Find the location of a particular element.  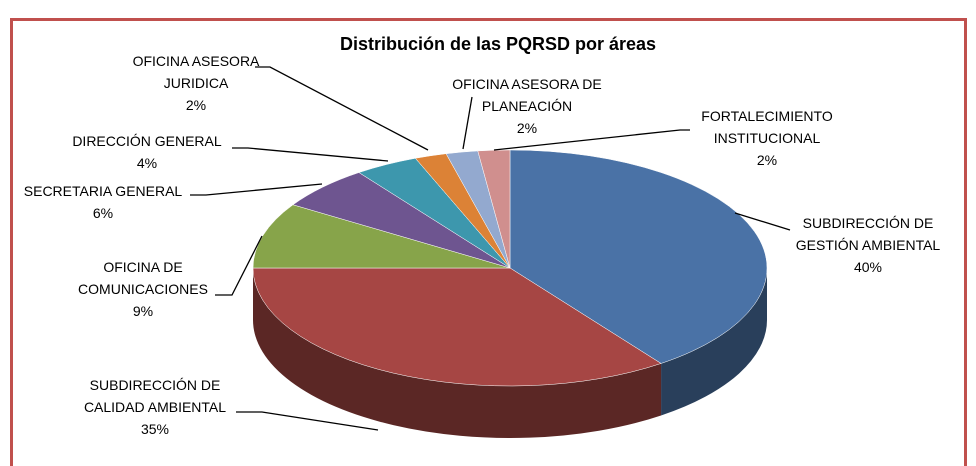

category-label: OFICINA DE COMUNICACIONES is located at coordinates (143, 278).